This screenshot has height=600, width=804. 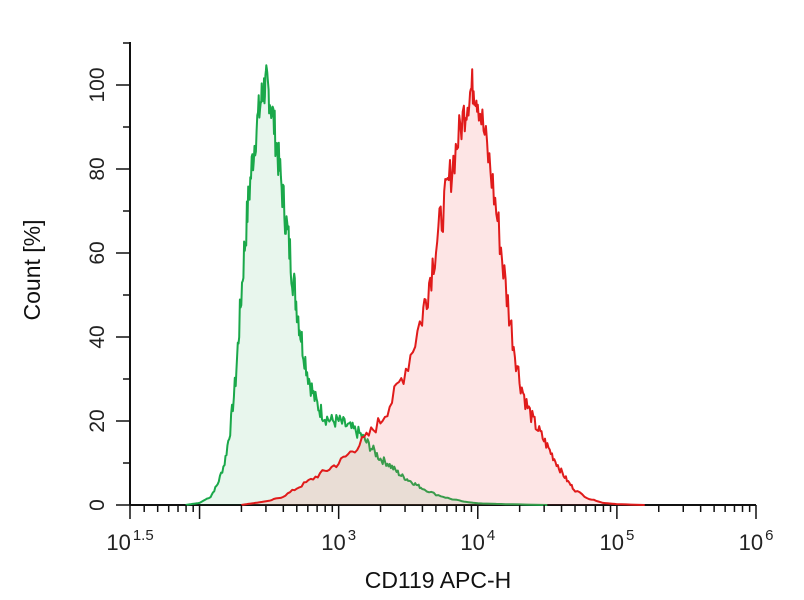 What do you see at coordinates (108, 276) in the screenshot?
I see `y-axis-ticks: 0 20 40 60 80 100` at bounding box center [108, 276].